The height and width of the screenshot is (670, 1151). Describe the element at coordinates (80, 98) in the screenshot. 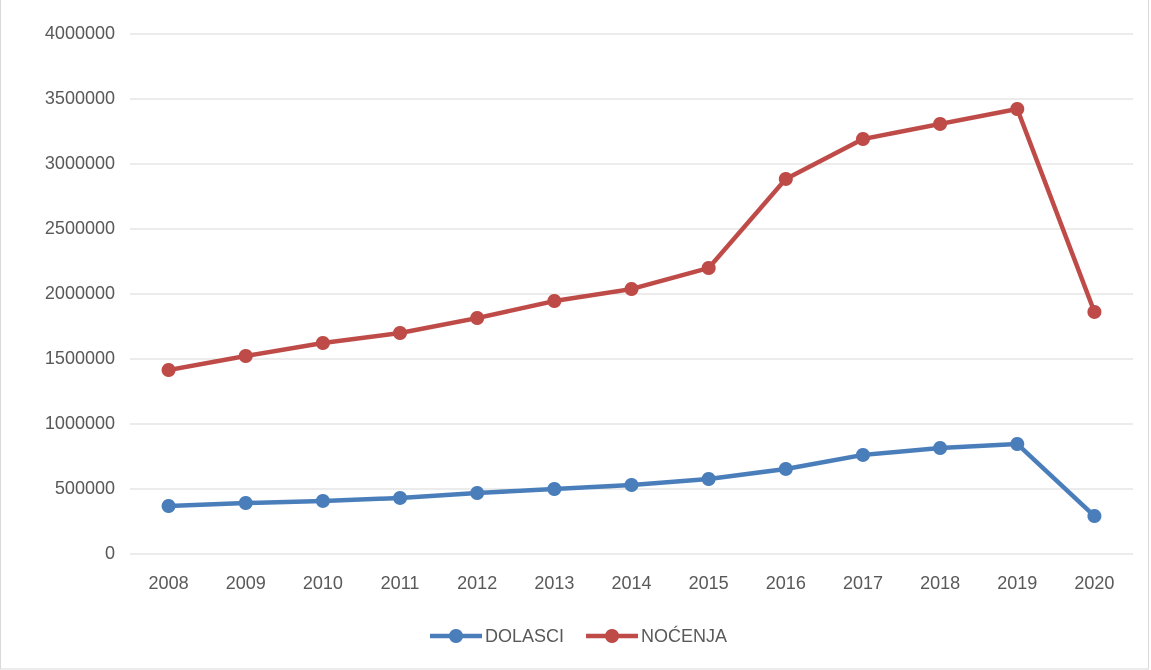

I see `y-tick-label: 3500000` at that location.